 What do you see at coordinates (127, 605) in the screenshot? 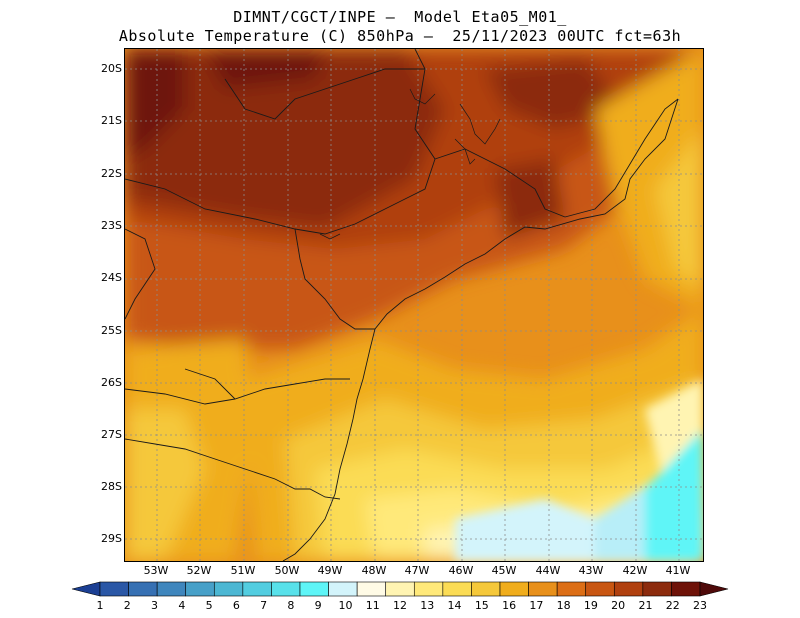
I see `colorbar-tick-label: 2` at bounding box center [127, 605].